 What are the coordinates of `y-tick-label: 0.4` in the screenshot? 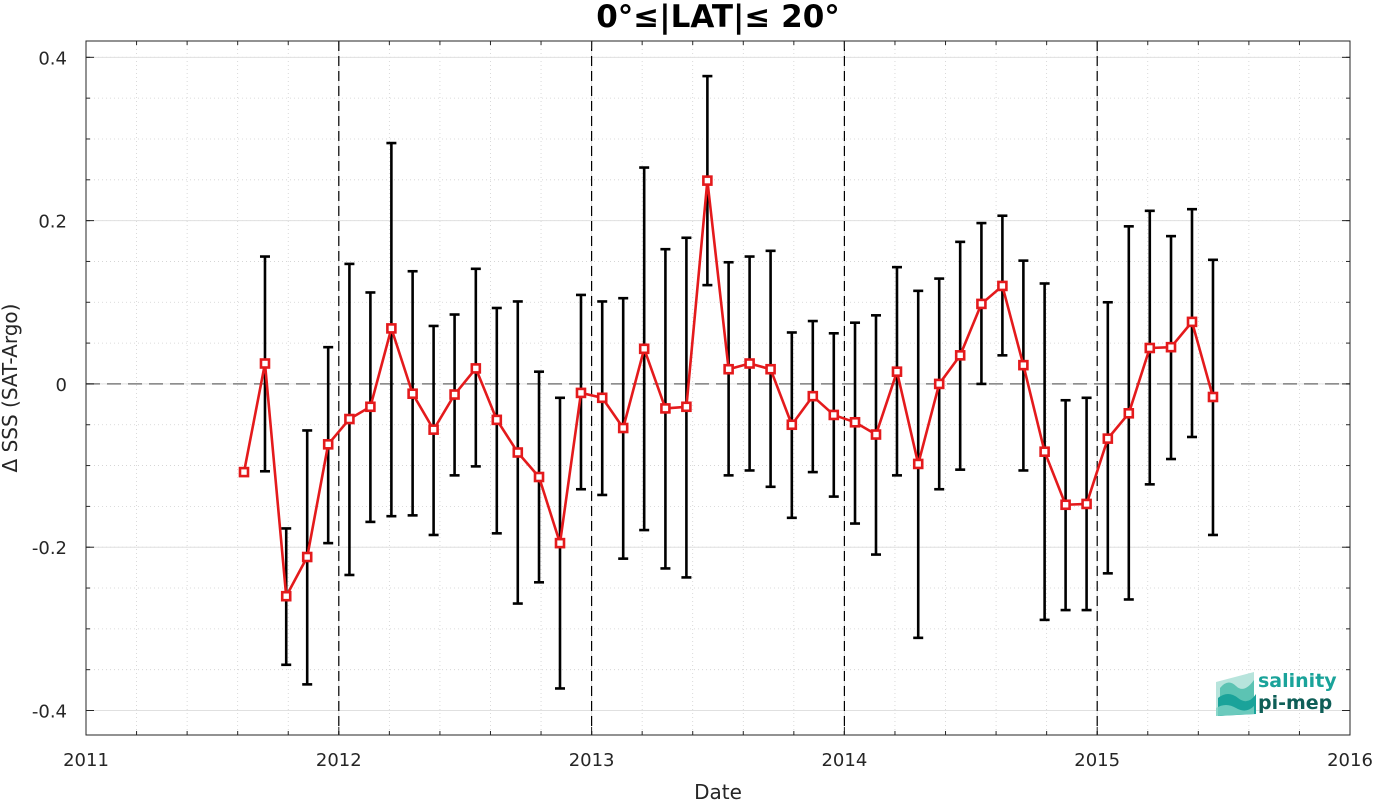 It's located at (52, 58).